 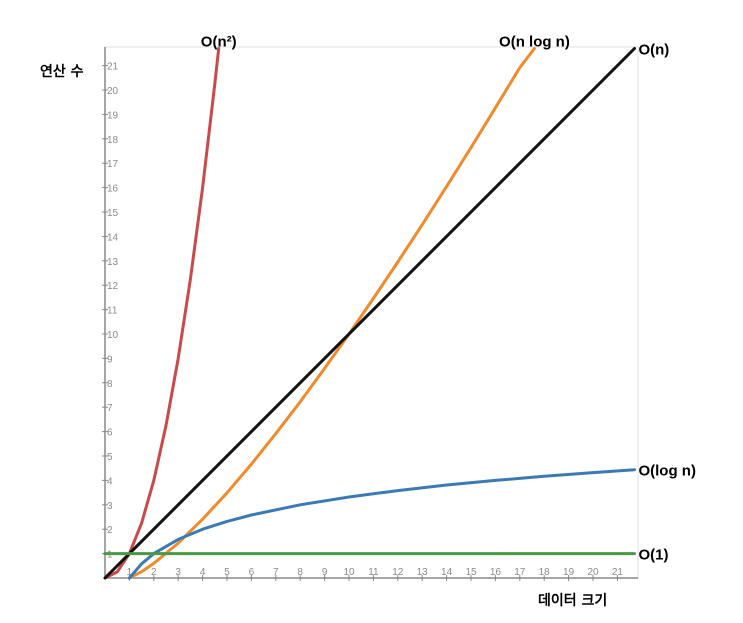 What do you see at coordinates (349, 572) in the screenshot?
I see `x-tick-label: 10` at bounding box center [349, 572].